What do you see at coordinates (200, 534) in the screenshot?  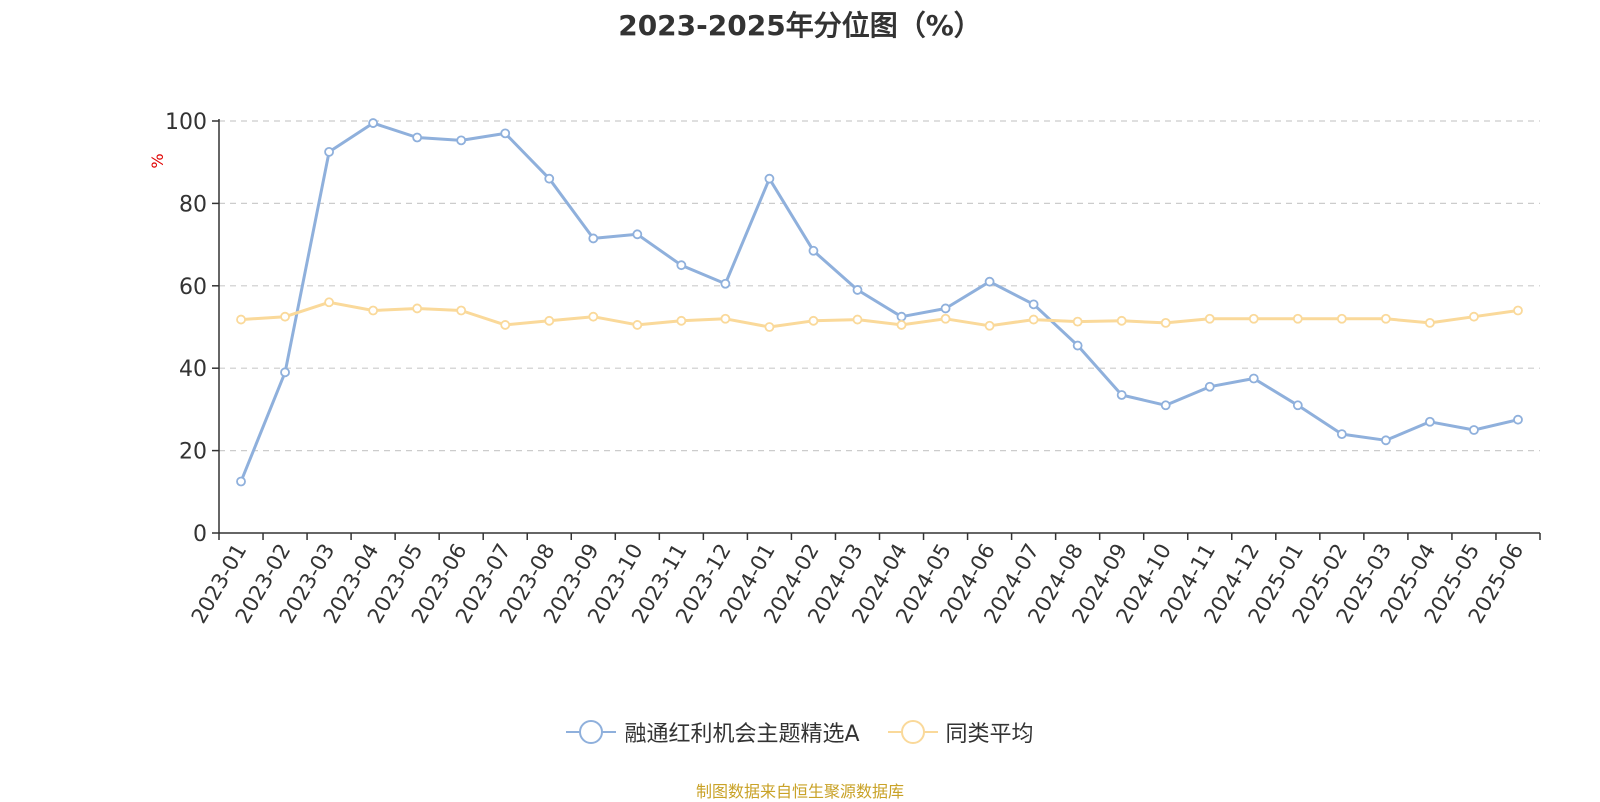 I see `y-tick-label: 0` at bounding box center [200, 534].